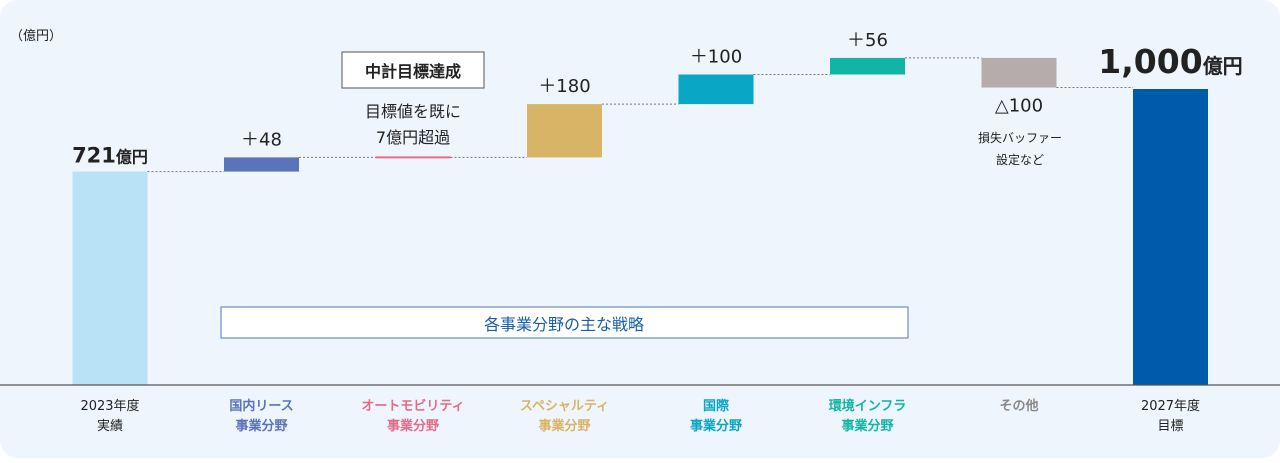 The width and height of the screenshot is (1280, 463). Describe the element at coordinates (1018, 406) in the screenshot. I see `x-label-other-line-1: その他` at that location.